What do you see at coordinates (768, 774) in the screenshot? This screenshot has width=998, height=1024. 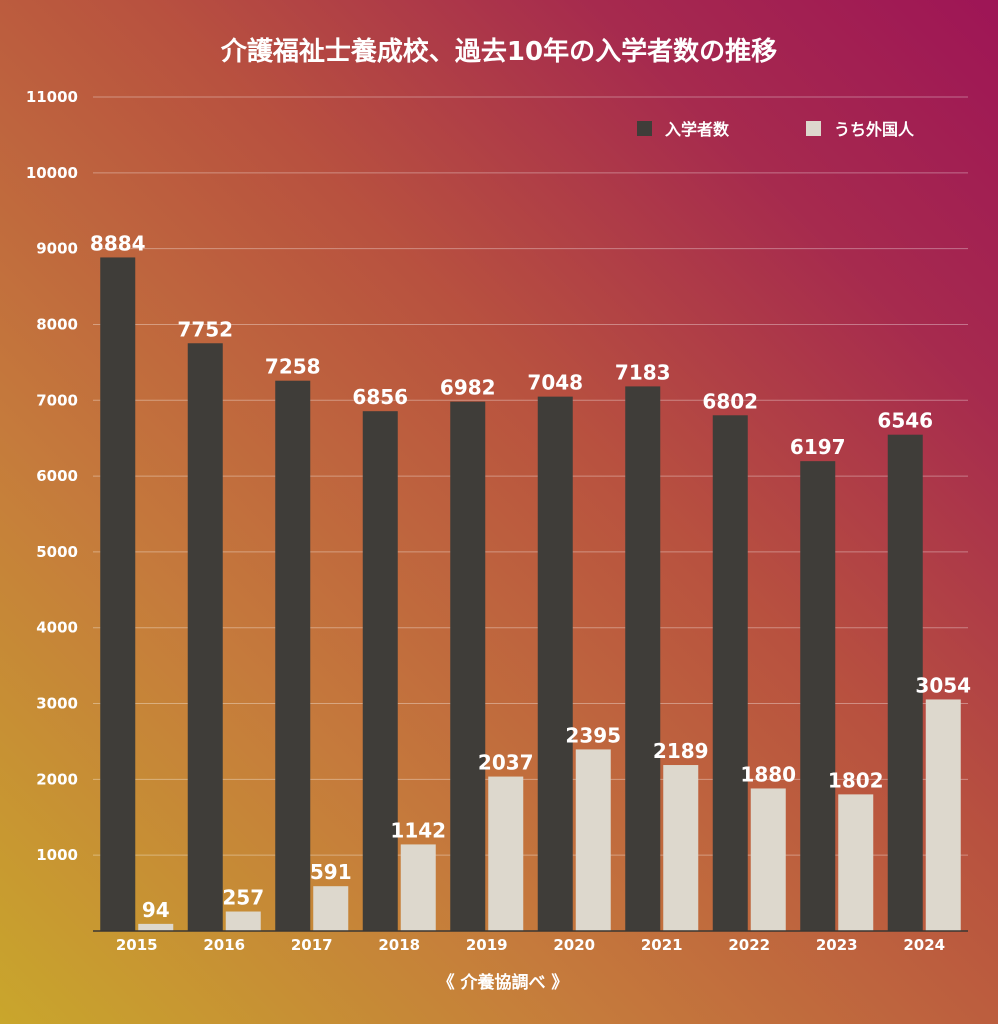 I see `data-label-foreign-2022: 1880` at bounding box center [768, 774].